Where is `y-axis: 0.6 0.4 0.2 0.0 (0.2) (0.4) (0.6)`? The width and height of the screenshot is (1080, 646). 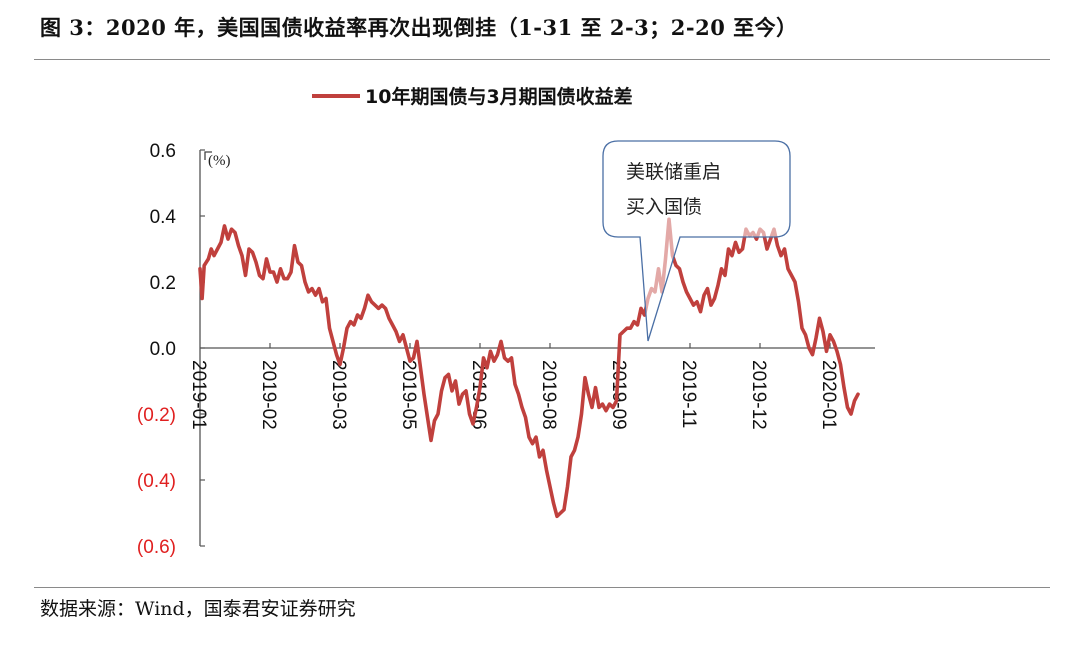
y-axis: 0.6 0.4 0.2 0.0 (0.2) (0.4) (0.6) is located at coordinates (171, 349).